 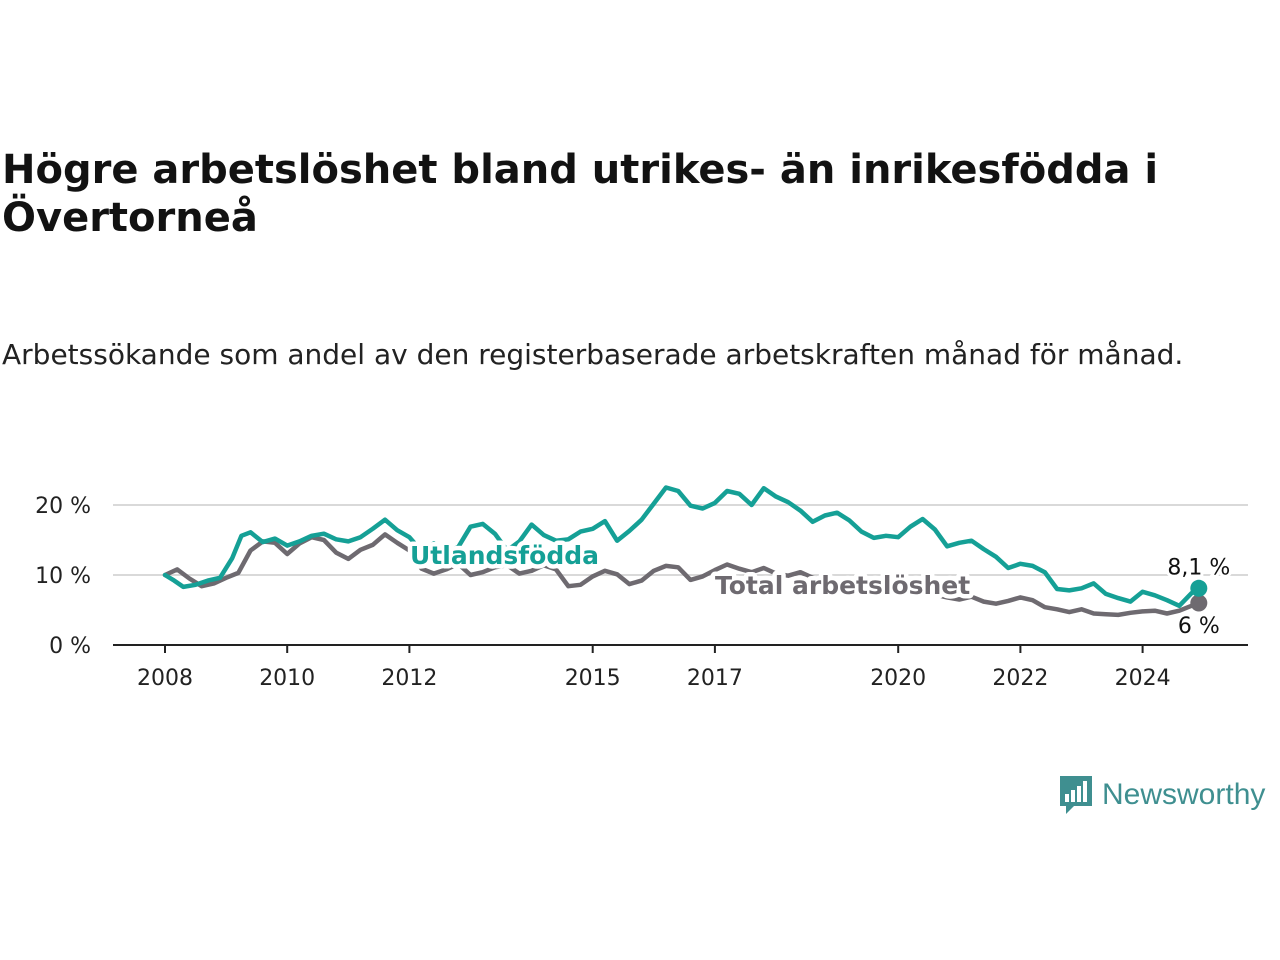 I want to click on utlandsfodda-line, so click(x=682, y=547).